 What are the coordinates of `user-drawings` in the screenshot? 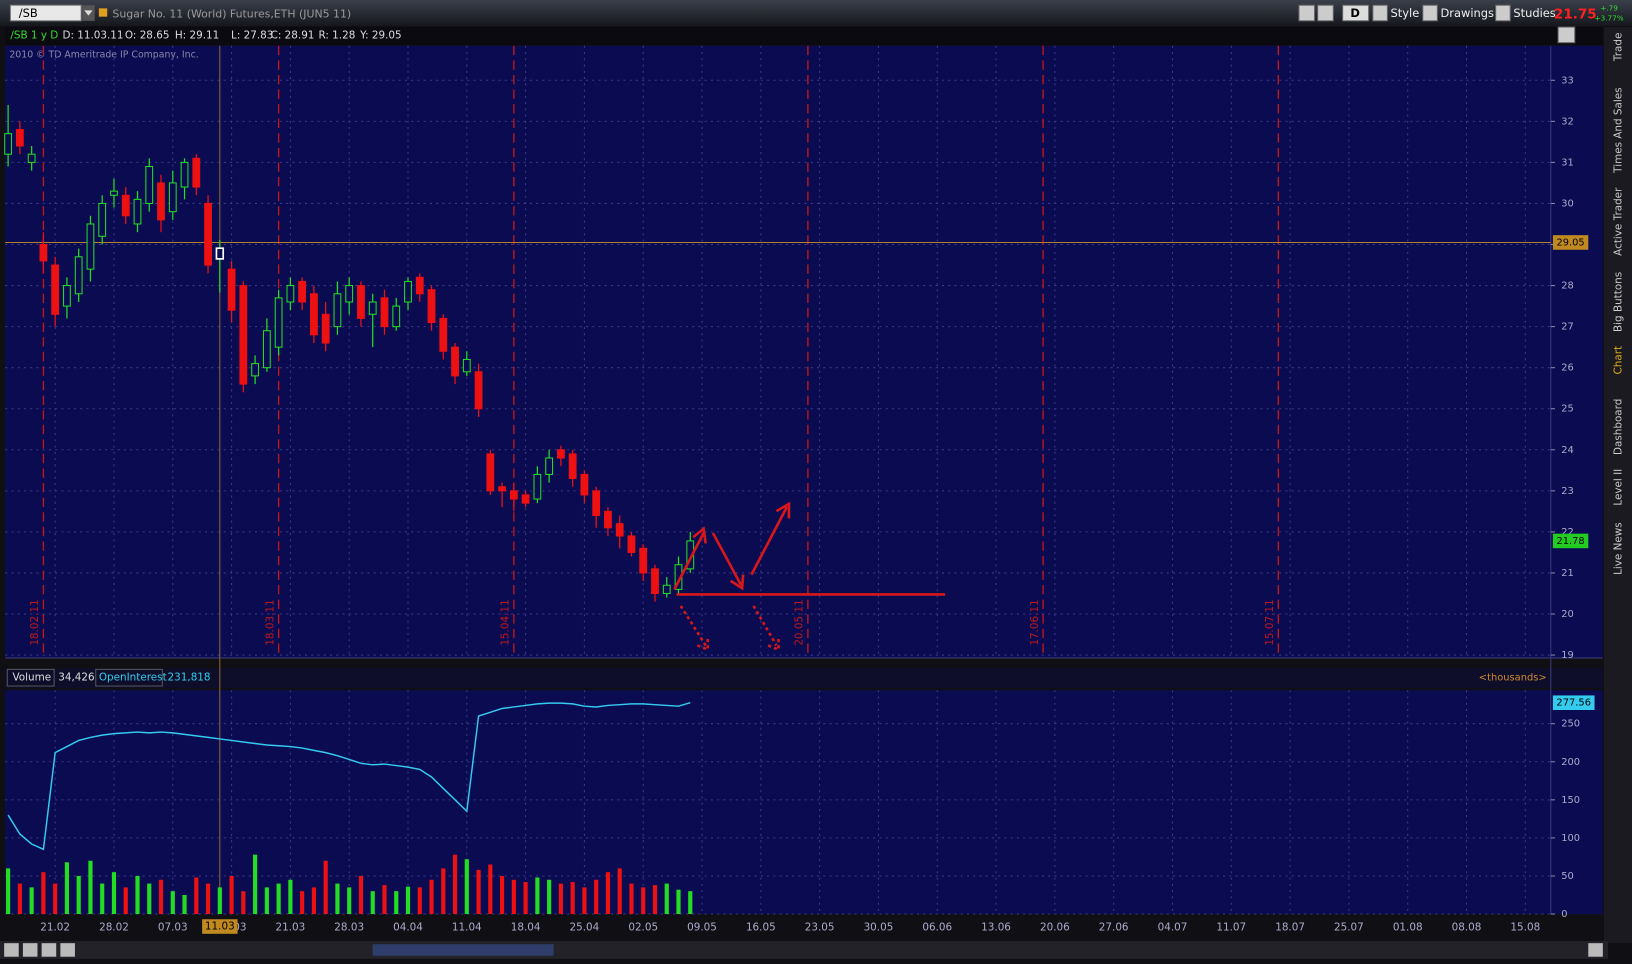 It's located at (809, 576).